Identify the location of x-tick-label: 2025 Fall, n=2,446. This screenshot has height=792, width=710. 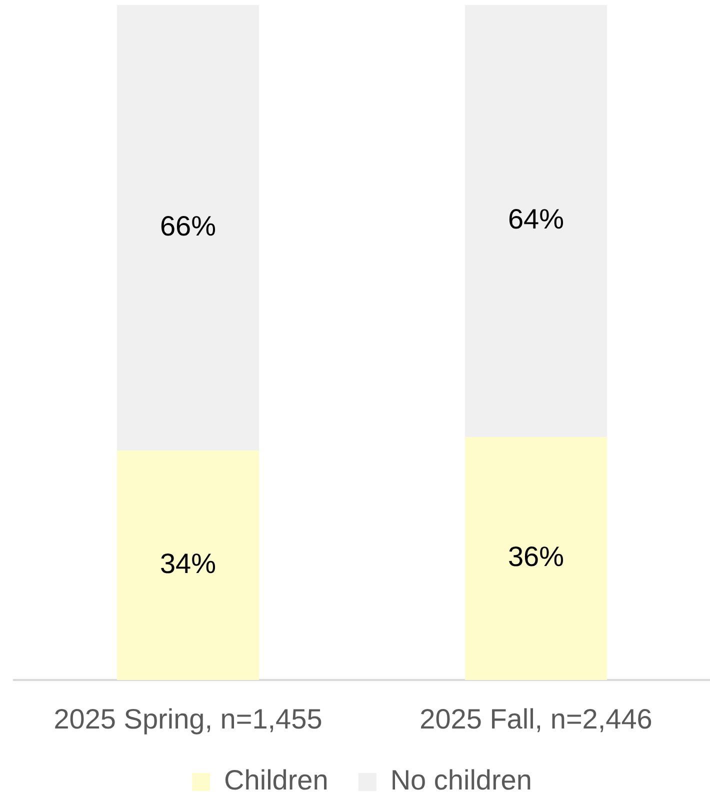
(536, 719).